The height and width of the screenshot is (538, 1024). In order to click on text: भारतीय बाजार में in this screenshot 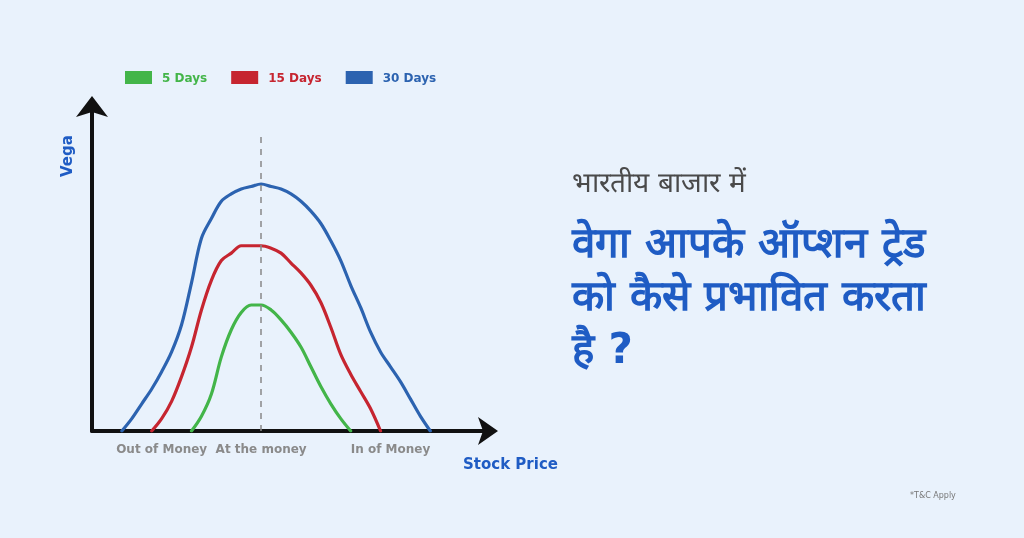, I will do `click(659, 182)`.